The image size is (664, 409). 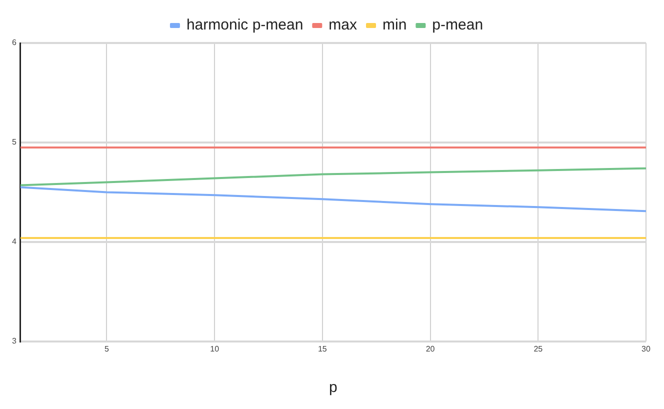 What do you see at coordinates (343, 25) in the screenshot?
I see `legend-label: max` at bounding box center [343, 25].